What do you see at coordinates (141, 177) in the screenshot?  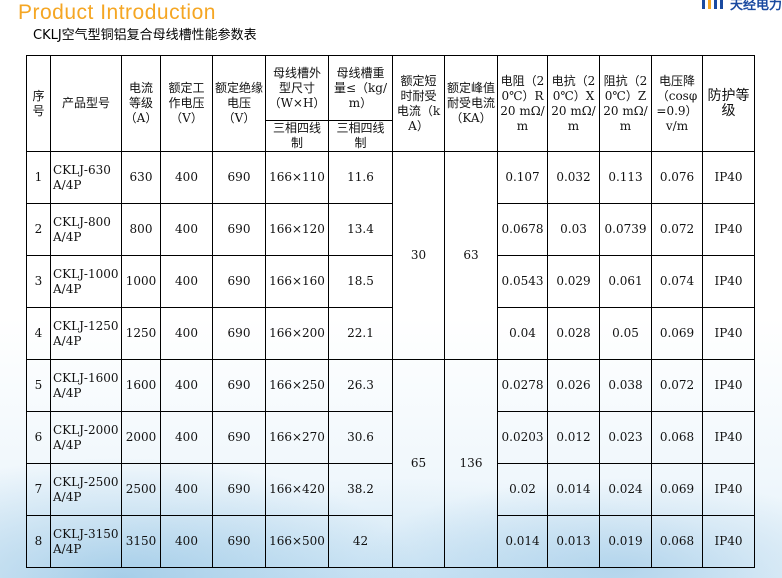 I see `cell-current: 630` at bounding box center [141, 177].